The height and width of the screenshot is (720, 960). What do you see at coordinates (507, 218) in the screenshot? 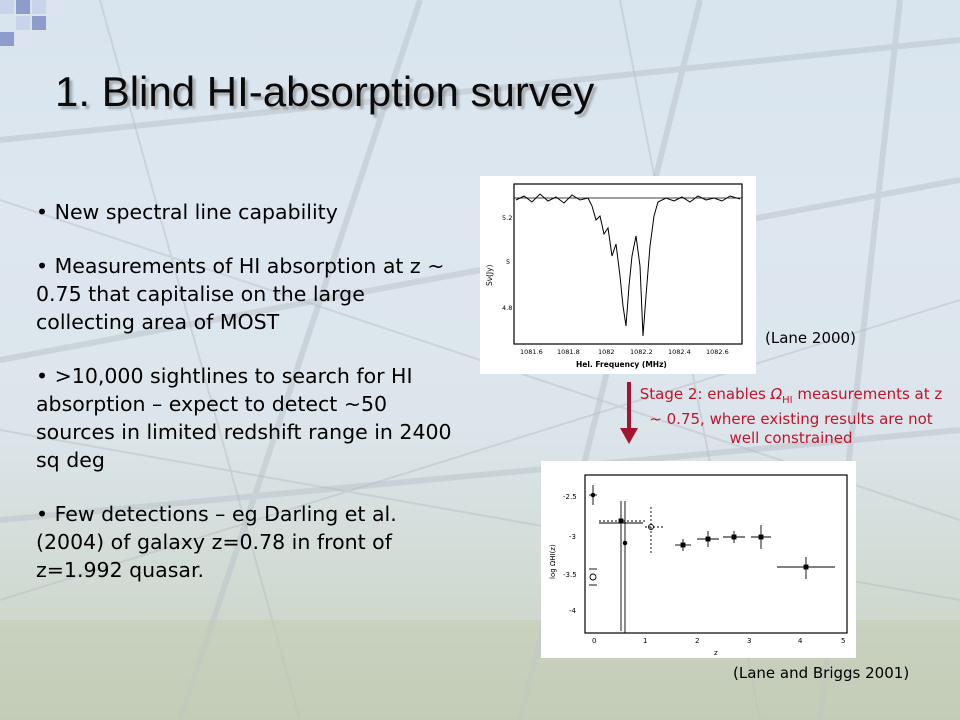
I see `y-tick-label: 5.2` at bounding box center [507, 218].